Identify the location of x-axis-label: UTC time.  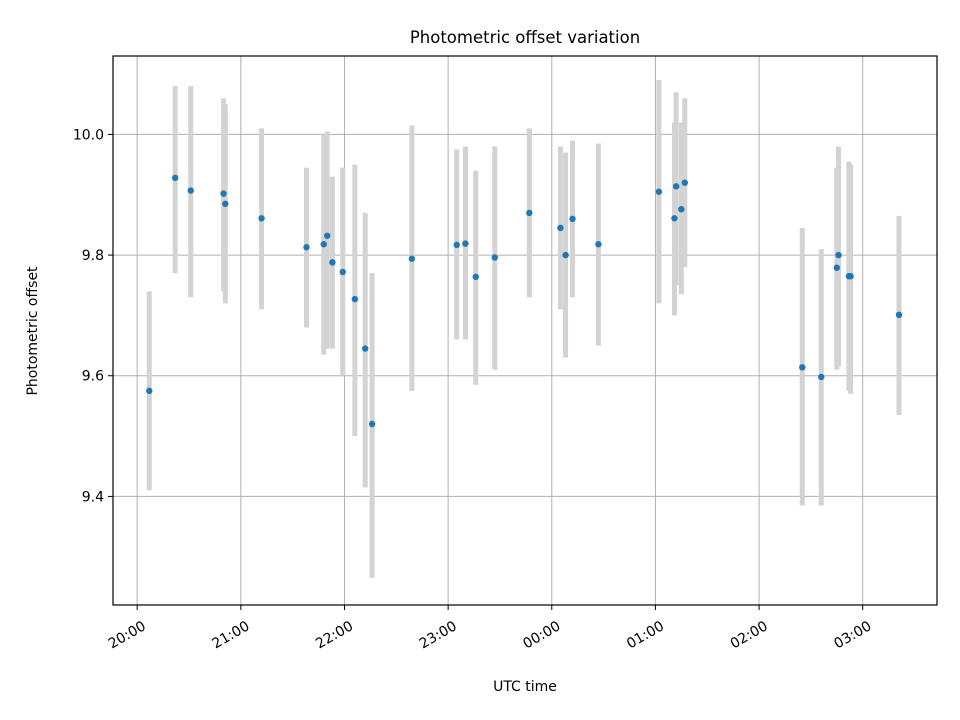
(525, 687).